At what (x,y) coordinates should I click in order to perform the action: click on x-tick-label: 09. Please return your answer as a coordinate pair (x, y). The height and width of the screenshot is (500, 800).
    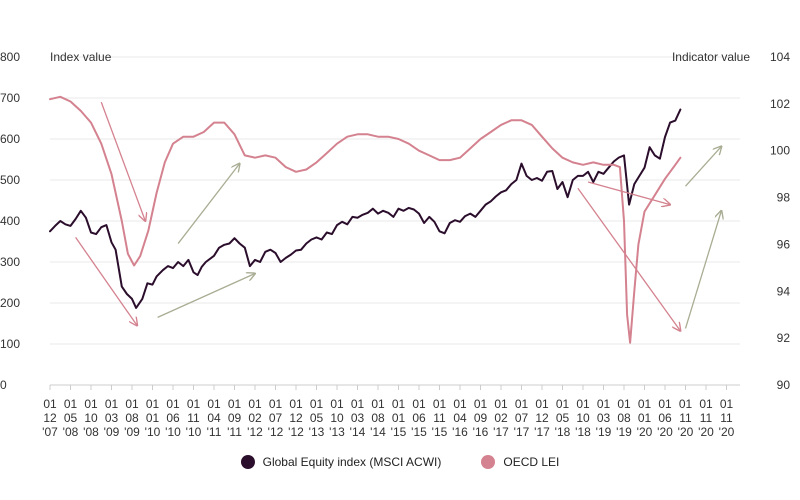
    Looking at the image, I should click on (235, 418).